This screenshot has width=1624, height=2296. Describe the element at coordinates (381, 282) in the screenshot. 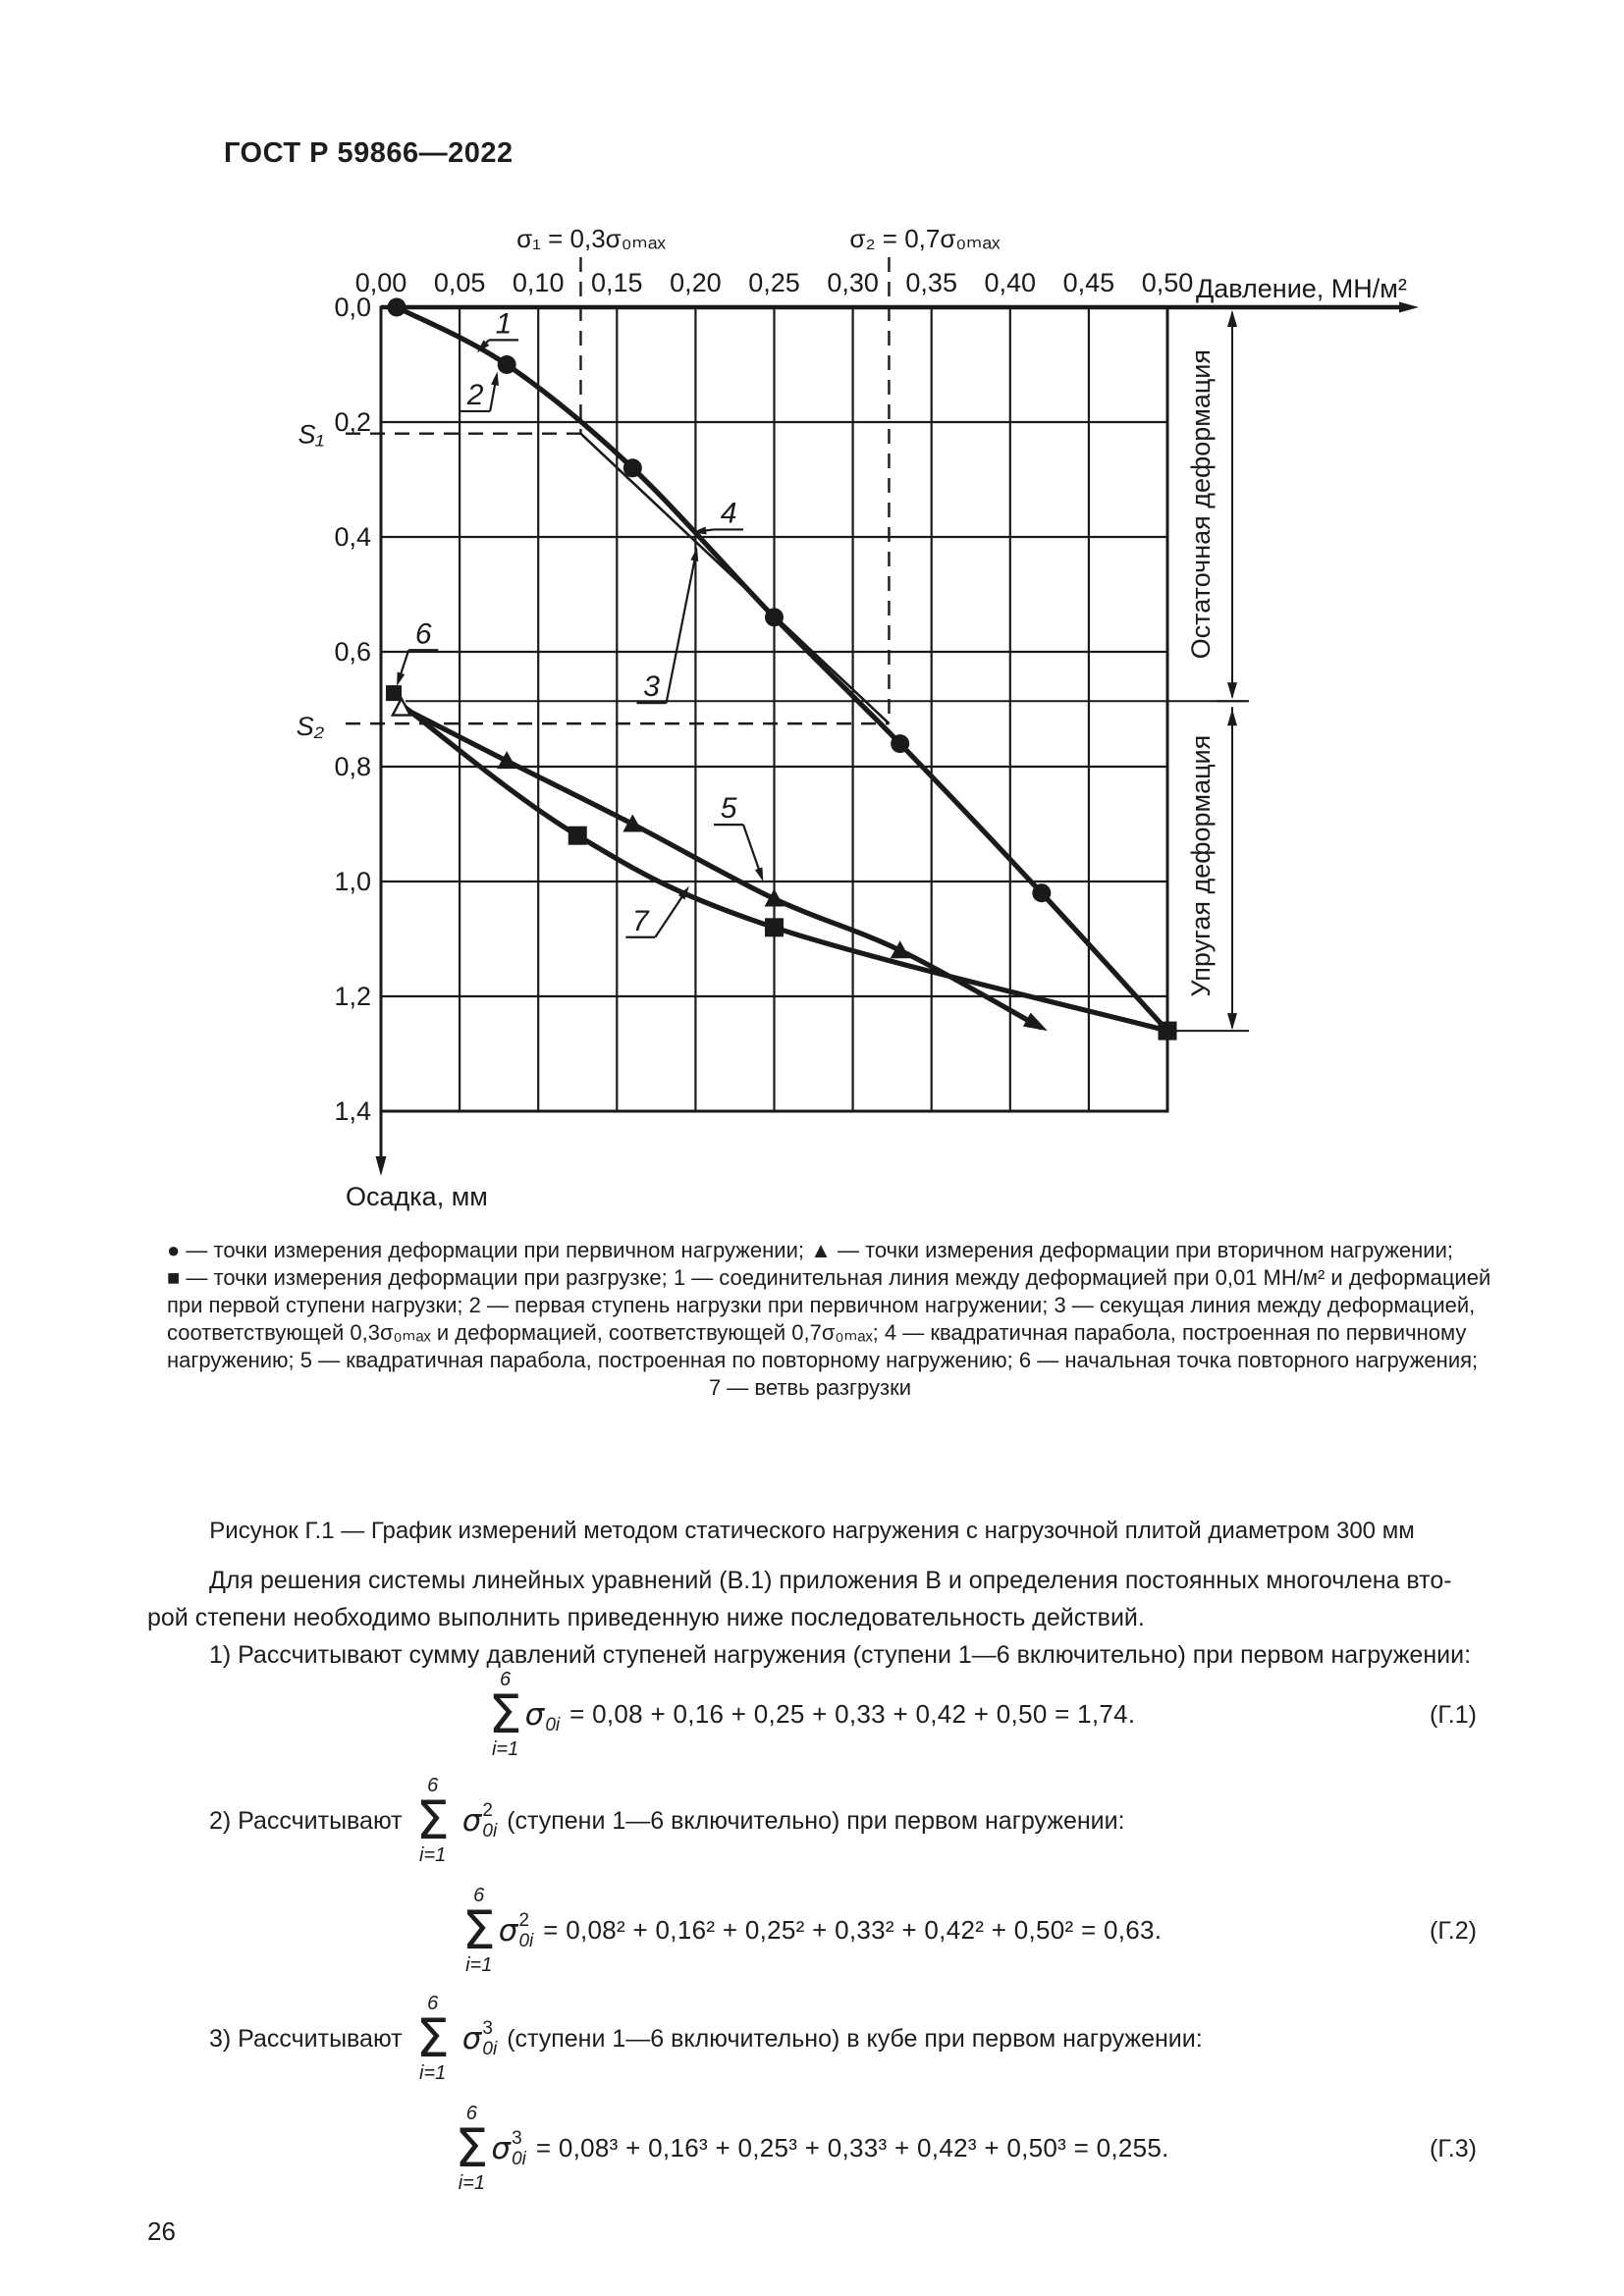

I see `svg-text: 0,00` at that location.